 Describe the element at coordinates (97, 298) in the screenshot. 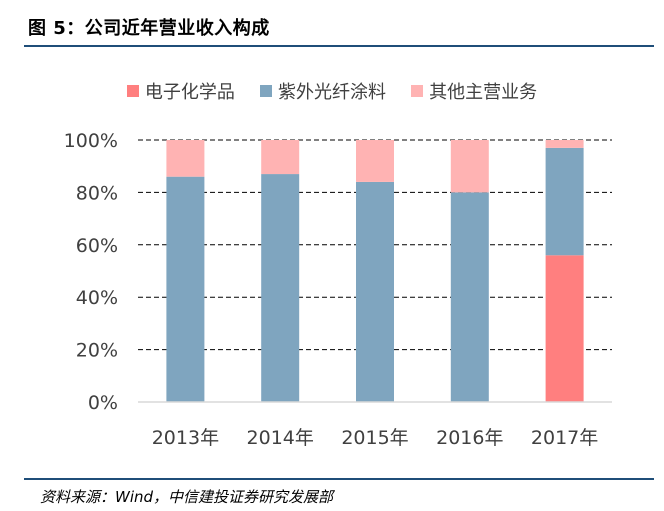

I see `y-tick-label: 40%` at that location.